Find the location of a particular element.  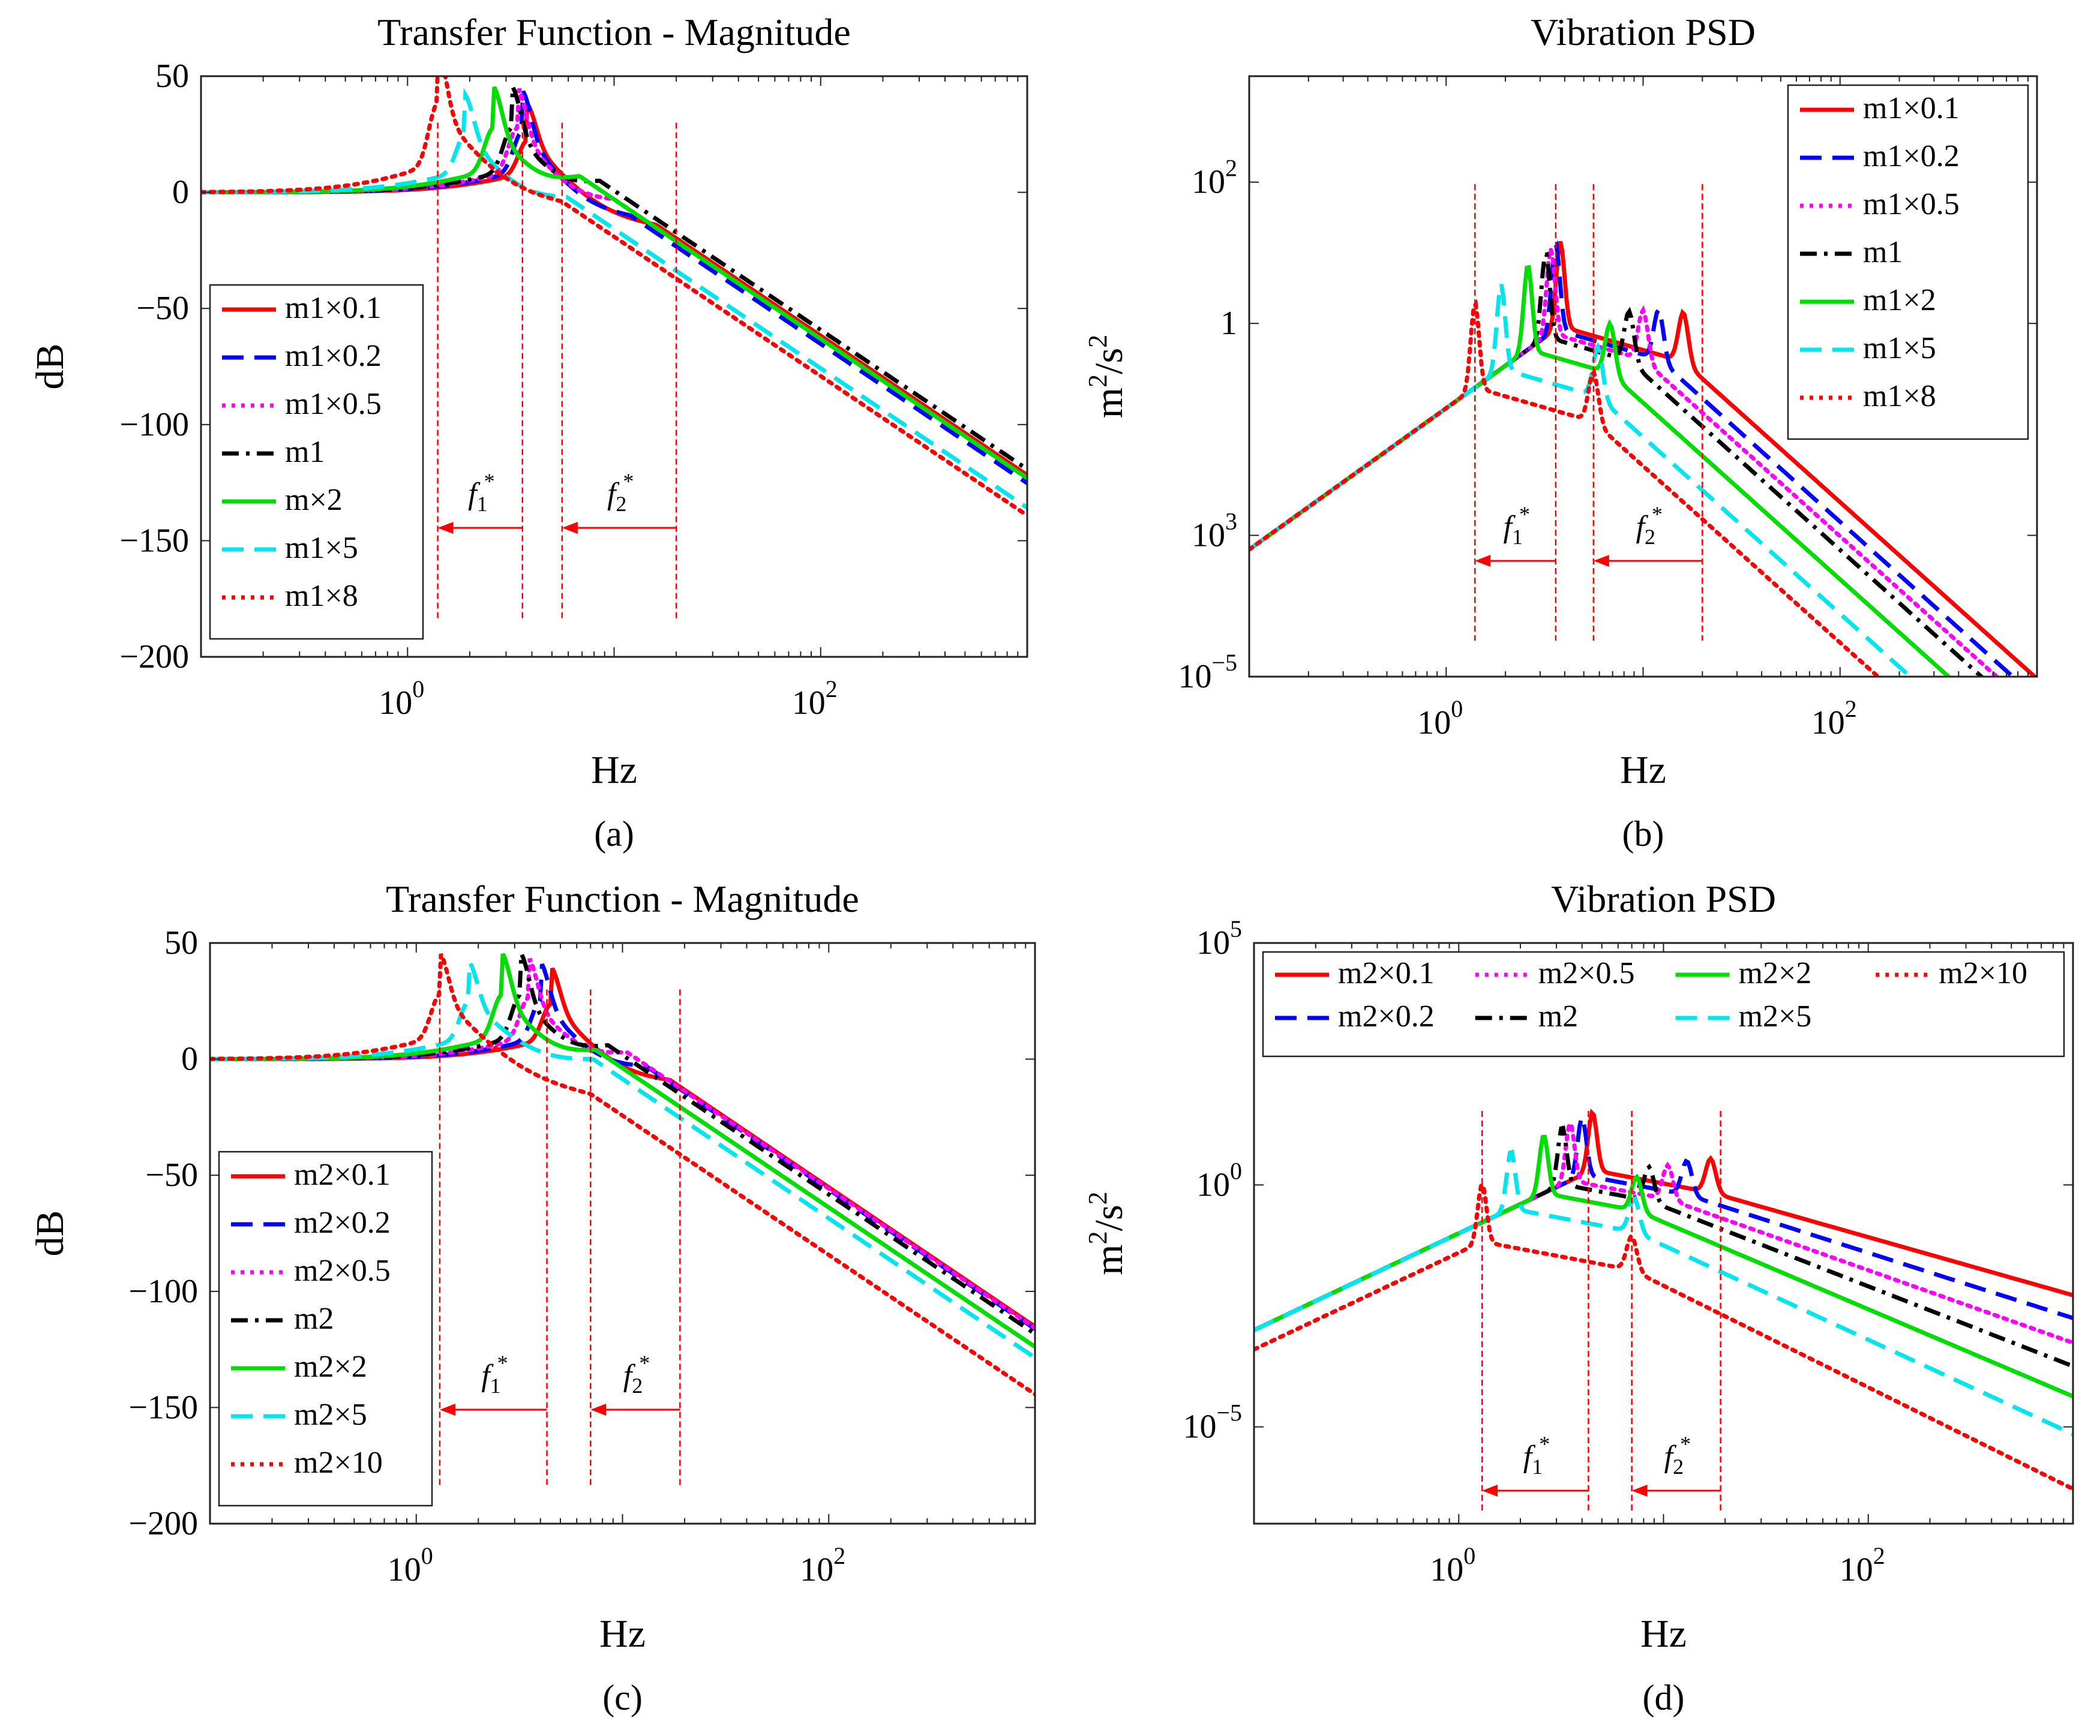

legend: m1×0.1 m1×0.2 m1×0.5 m1 m1×2 m1×5 m1×8 is located at coordinates (1908, 262).